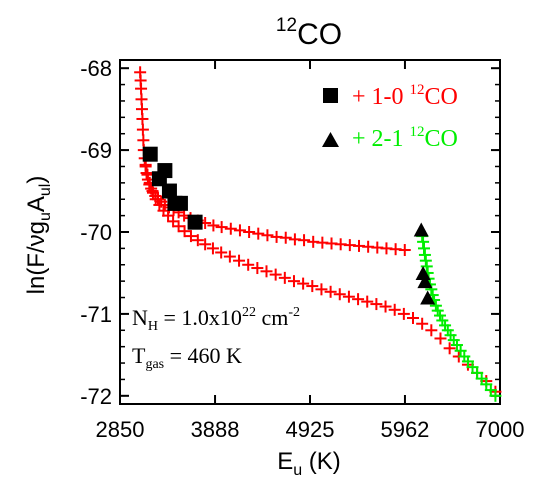  I want to click on t-eq: = 460 K, so click(203, 355).